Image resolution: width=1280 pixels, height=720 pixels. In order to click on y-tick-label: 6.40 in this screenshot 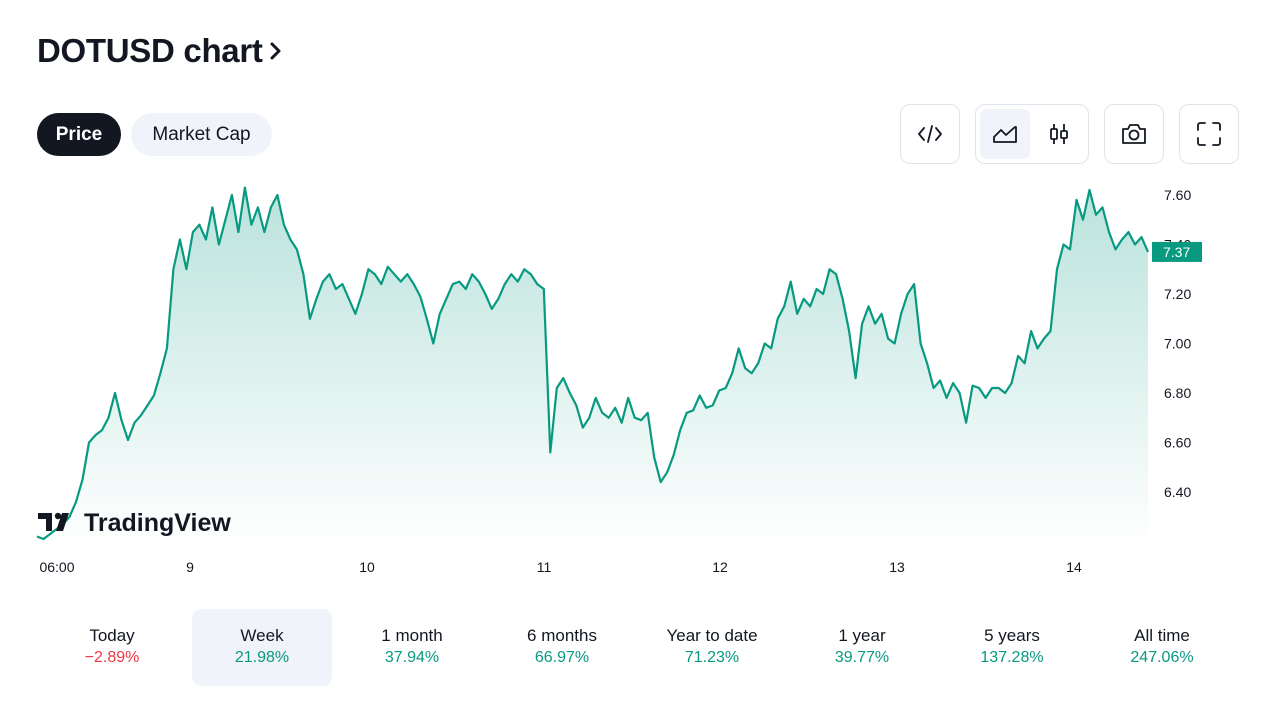, I will do `click(1177, 492)`.